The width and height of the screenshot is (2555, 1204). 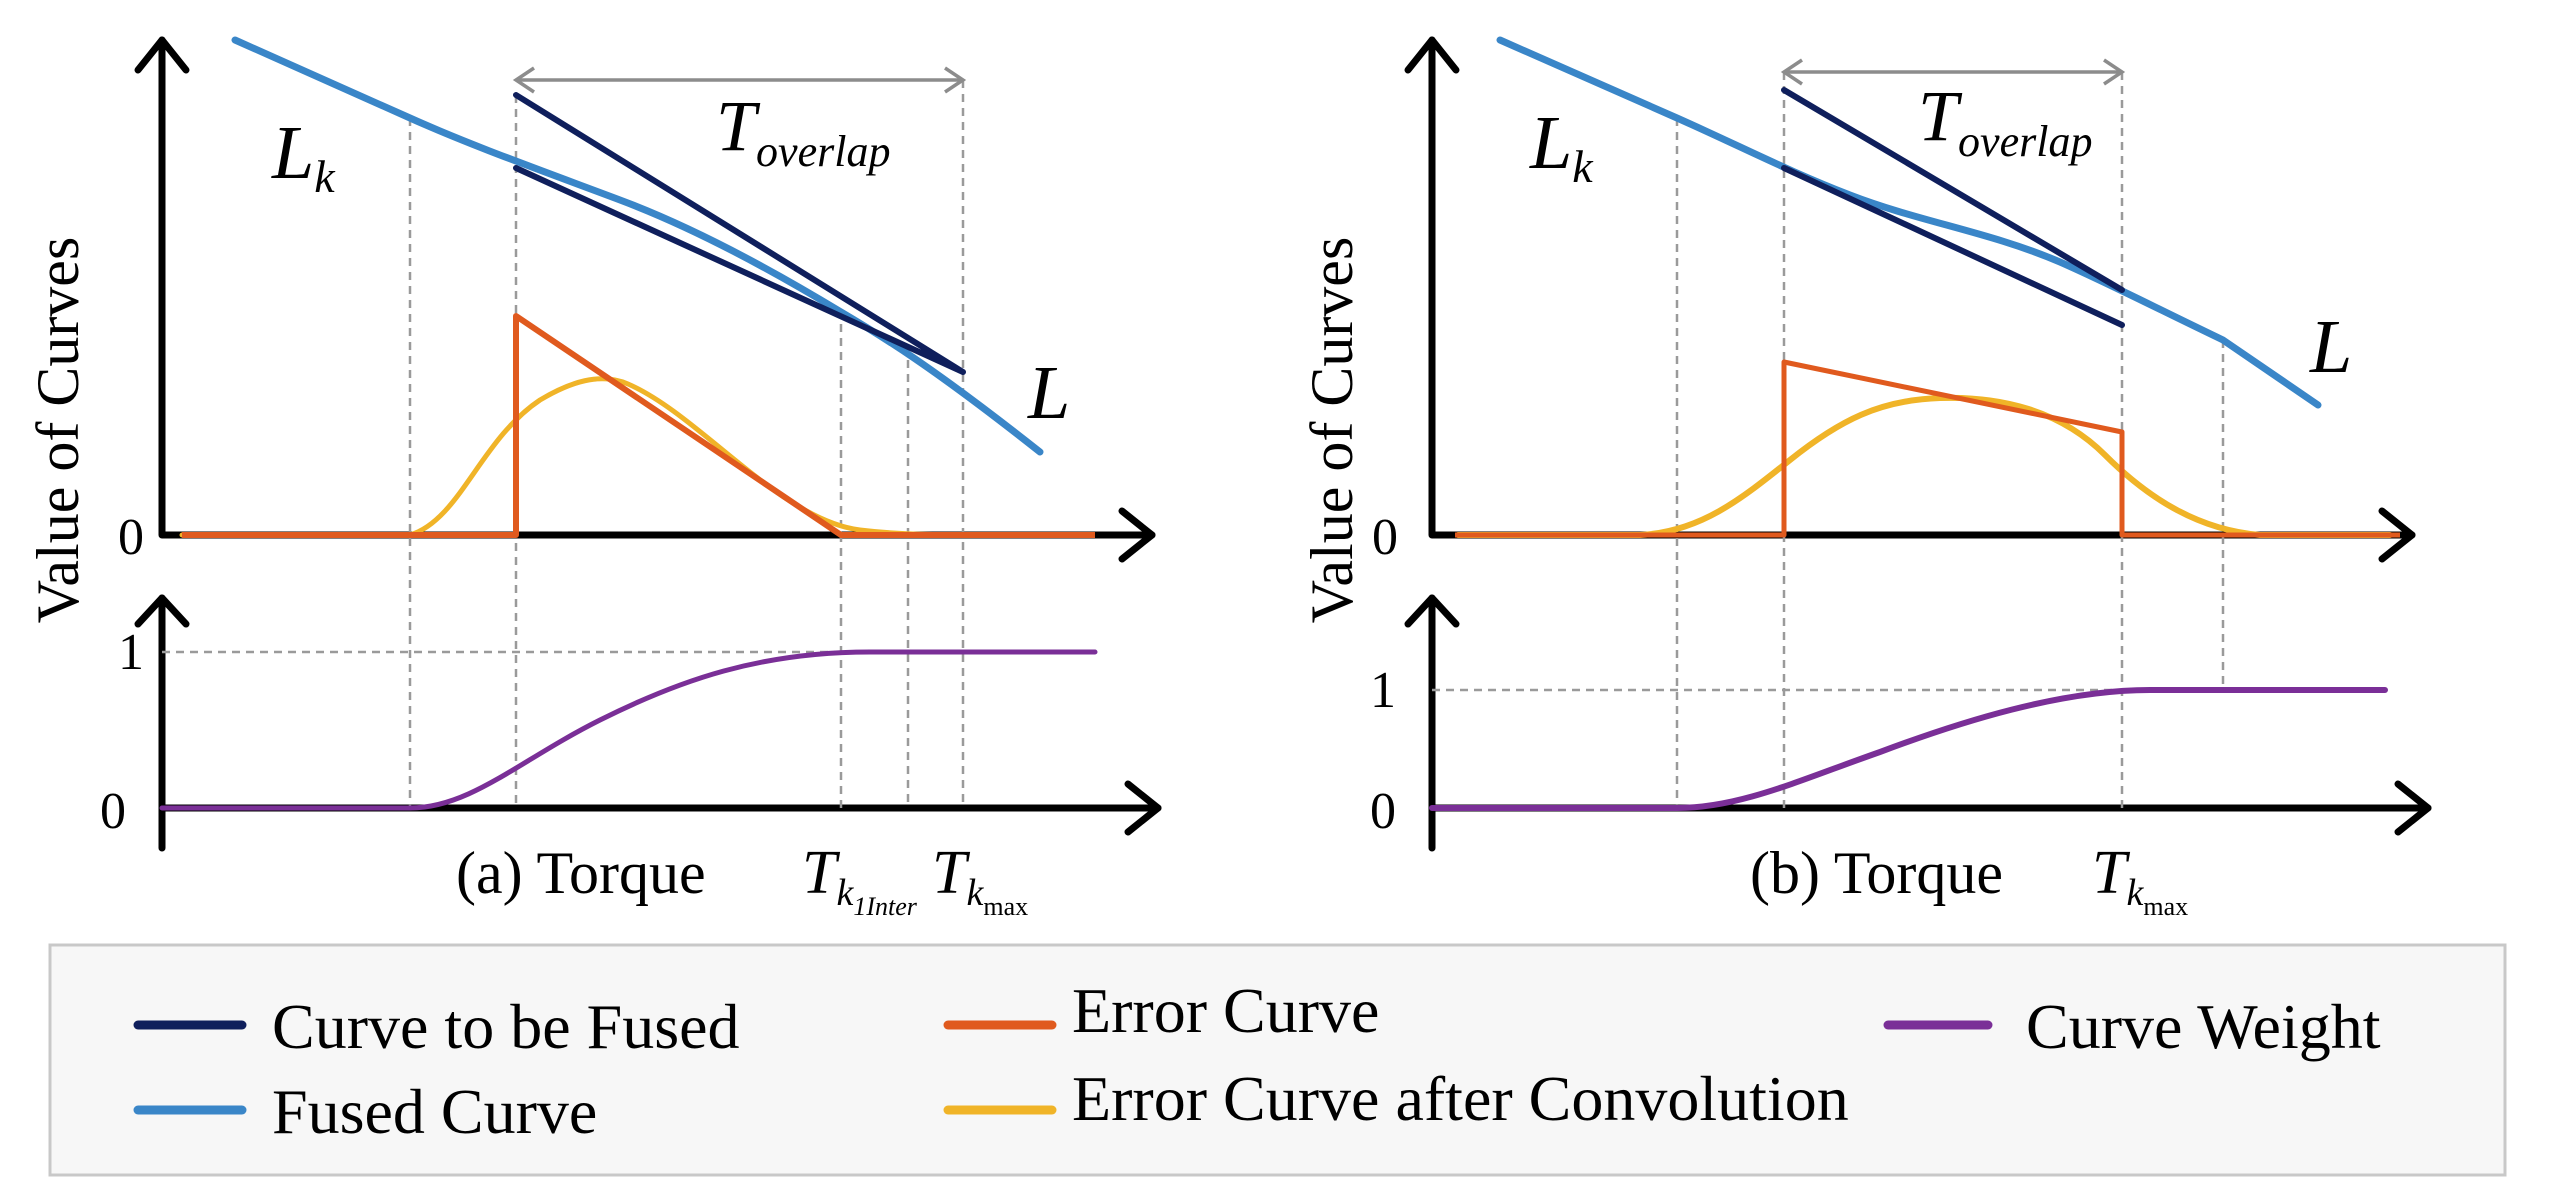 I want to click on panel-a-error-curve, so click(x=638, y=425).